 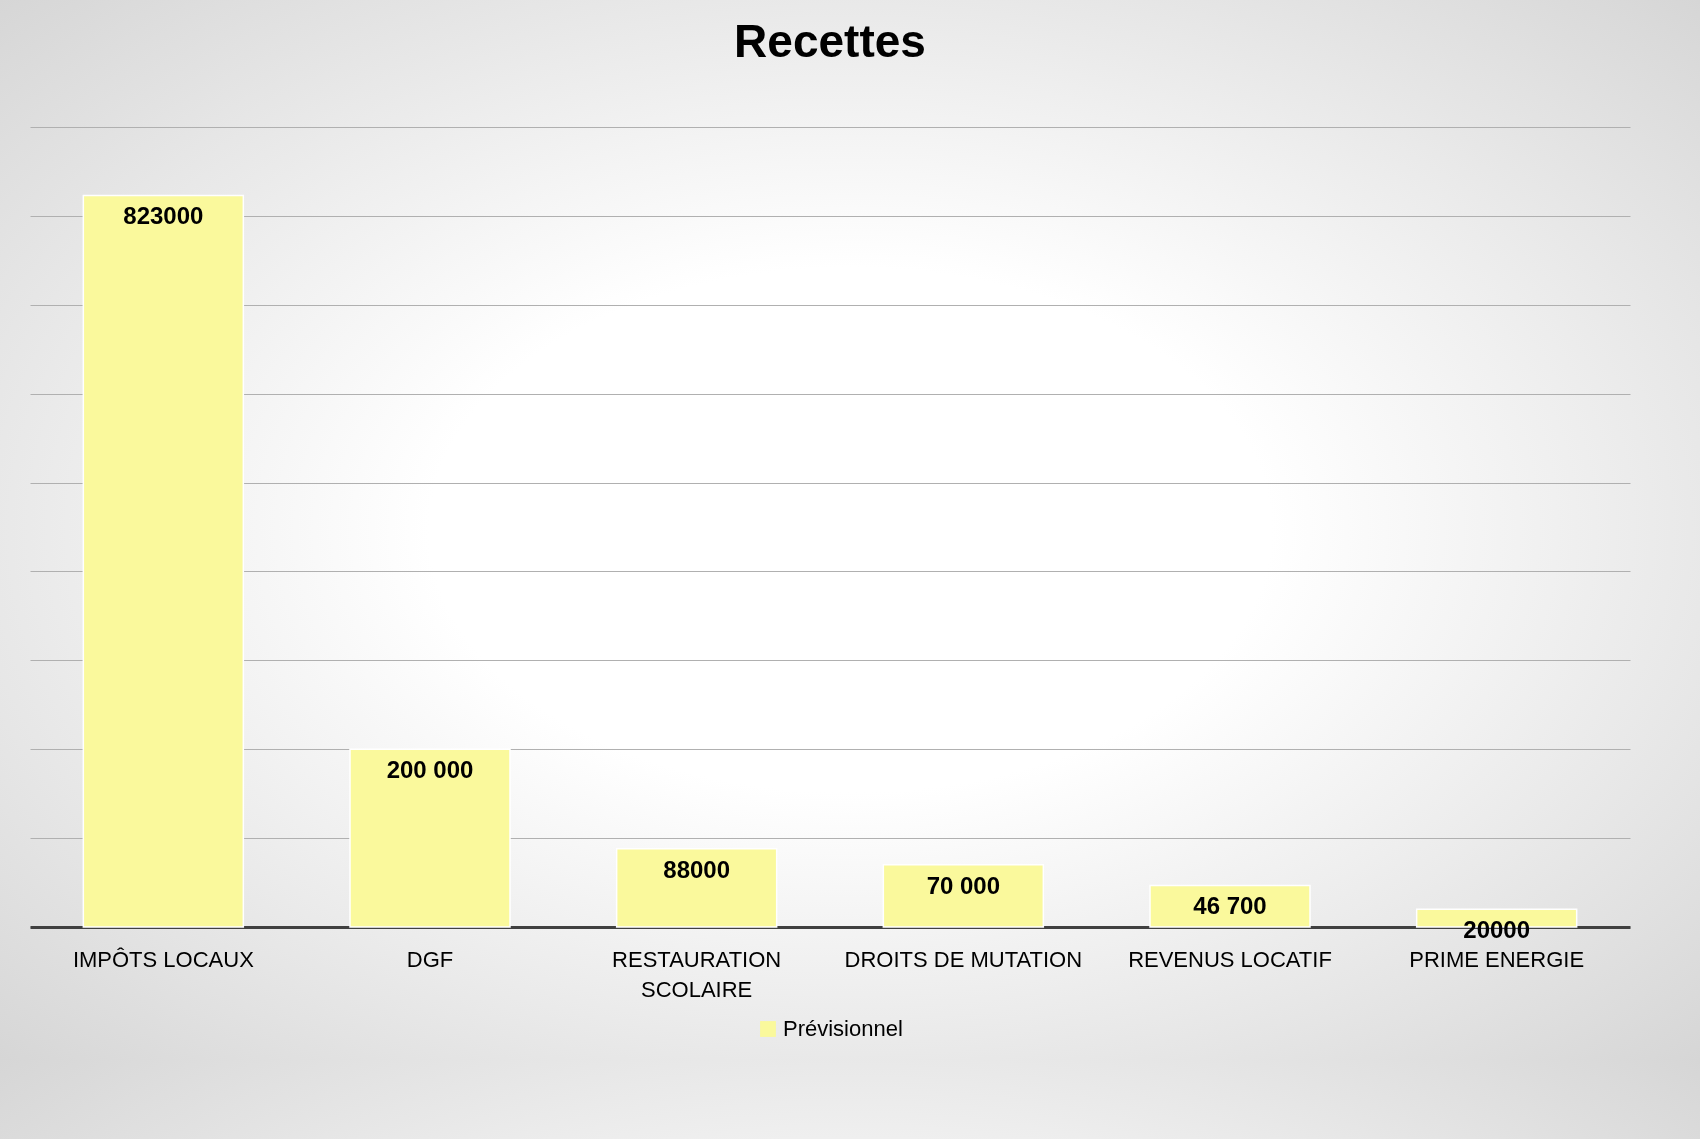 What do you see at coordinates (163, 959) in the screenshot?
I see `x-tick-label: IMPÔTS LOCAUX` at bounding box center [163, 959].